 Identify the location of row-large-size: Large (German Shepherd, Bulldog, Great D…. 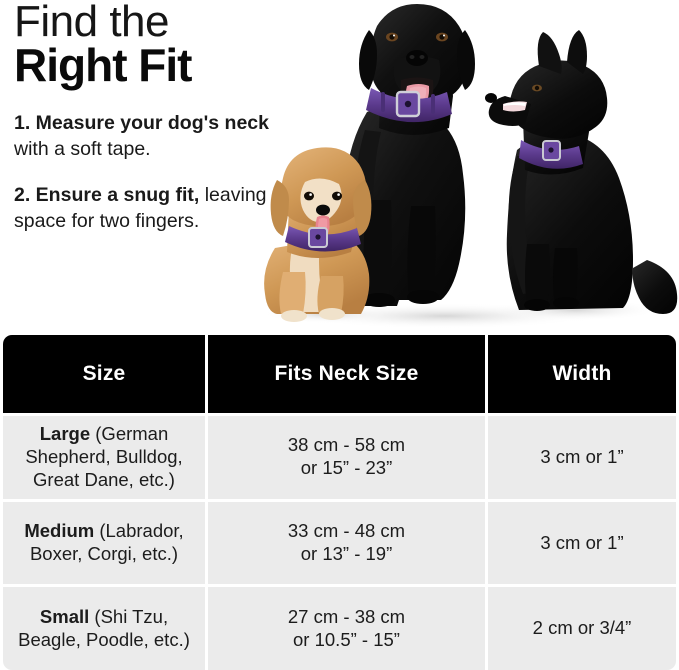
(104, 457).